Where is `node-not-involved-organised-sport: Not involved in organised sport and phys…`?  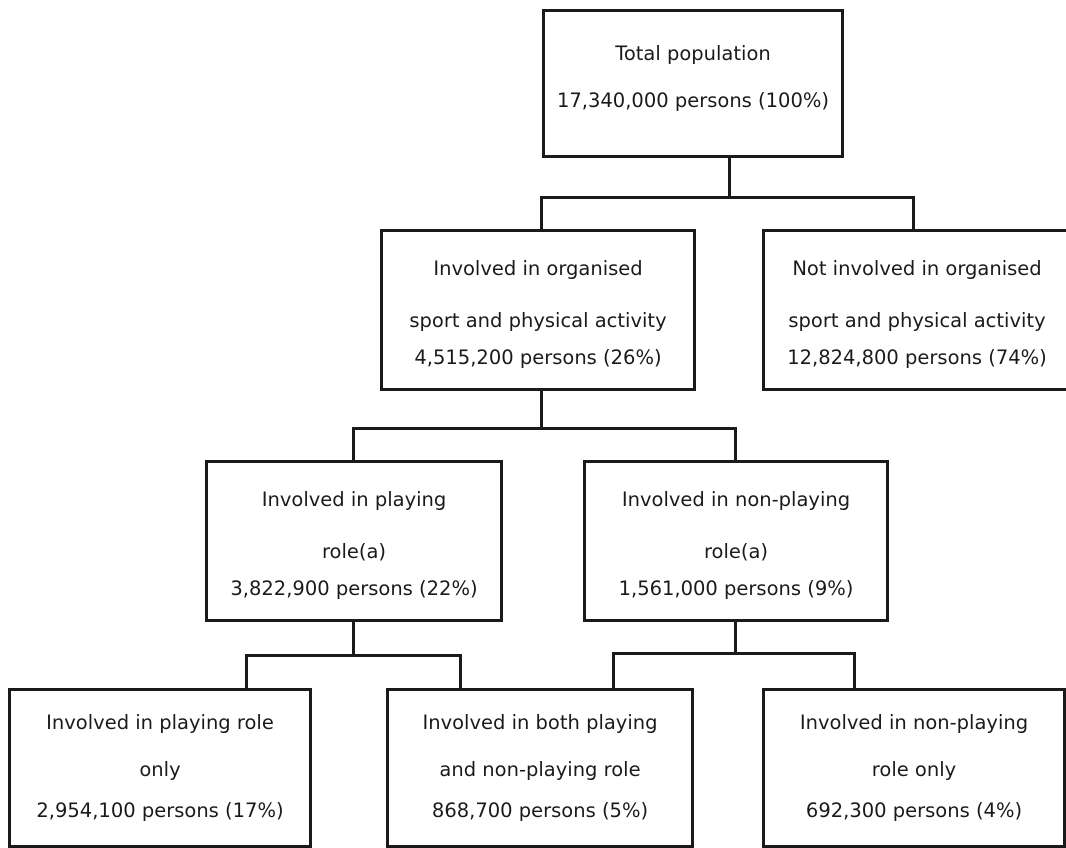 node-not-involved-organised-sport: Not involved in organised sport and phys… is located at coordinates (914, 310).